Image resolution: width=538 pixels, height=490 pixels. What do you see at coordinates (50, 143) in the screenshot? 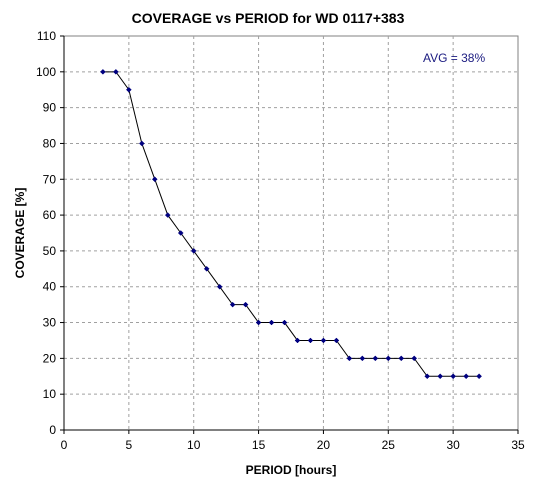
I see `y-tick-label: 80` at bounding box center [50, 143].